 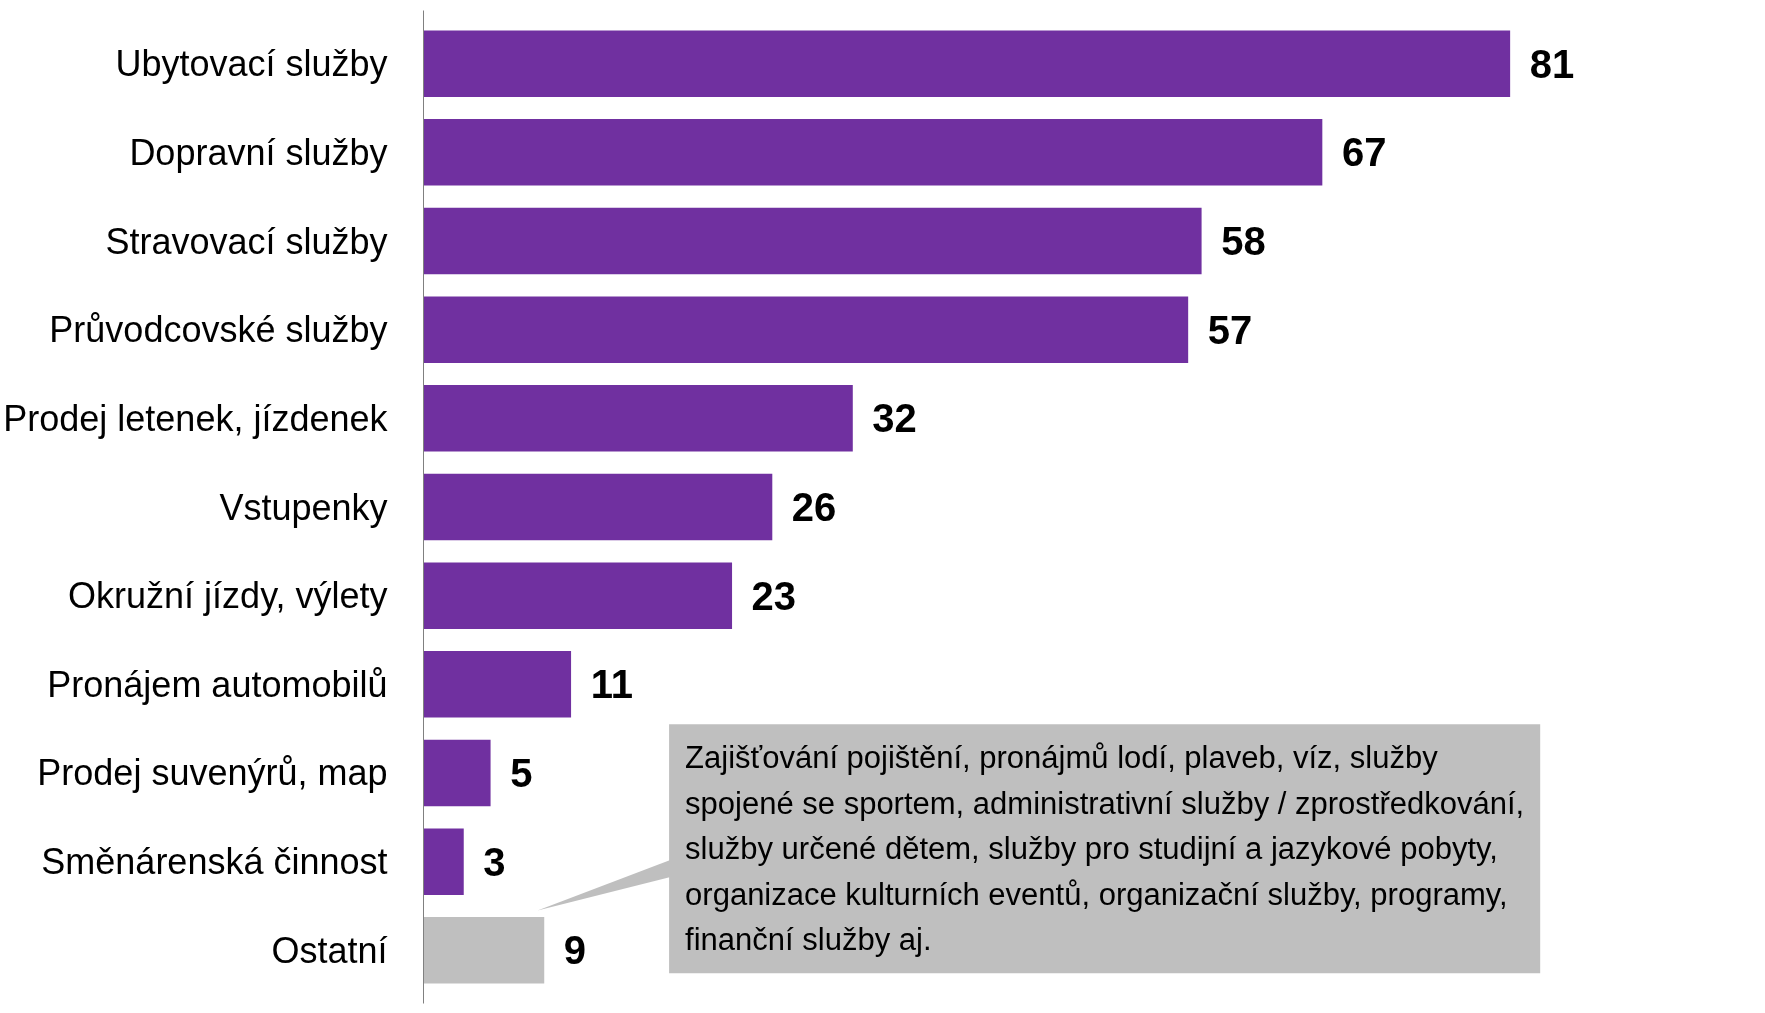 I want to click on annotation: Zajišťování pojištění, pronájmů lodí, plaveb, víz, služby spojené se sportem, administrativní služby / zprostředkování, služby určené dětem, služby pro studijní a jazykové pobyty, organizace kulturních eventů, organizační služby, programy, finanční služby aj., so click(x=1105, y=849).